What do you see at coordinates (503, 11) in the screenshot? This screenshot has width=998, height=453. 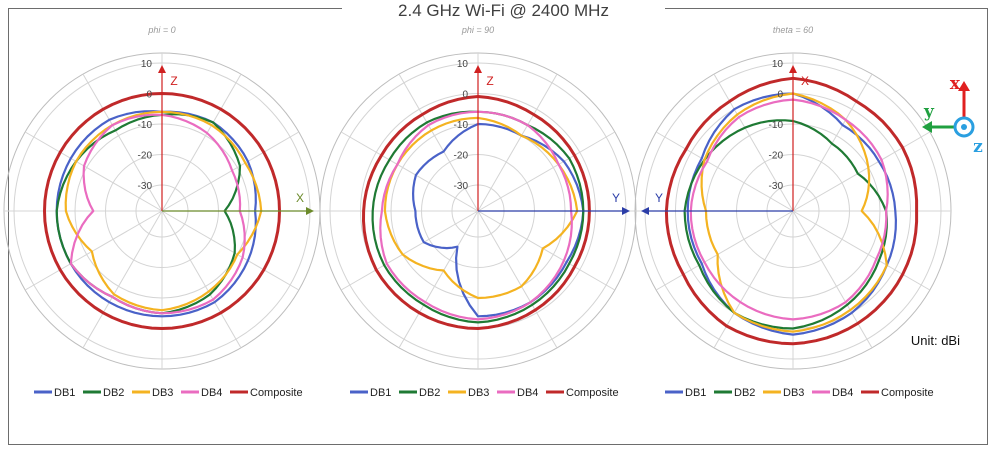 I see `chart-title: 2.4 GHz Wi-Fi @ 2400 MHz` at bounding box center [503, 11].